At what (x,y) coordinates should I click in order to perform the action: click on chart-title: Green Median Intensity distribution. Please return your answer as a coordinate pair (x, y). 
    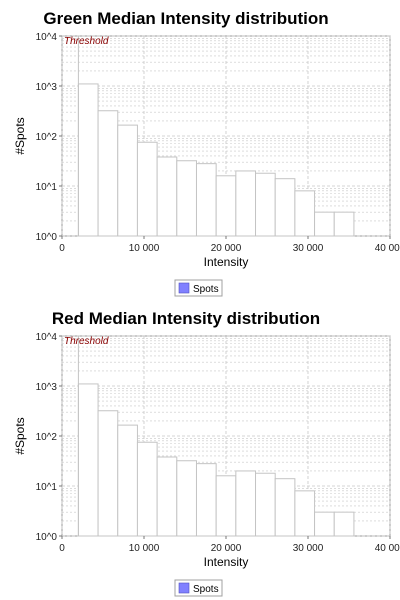
    Looking at the image, I should click on (185, 18).